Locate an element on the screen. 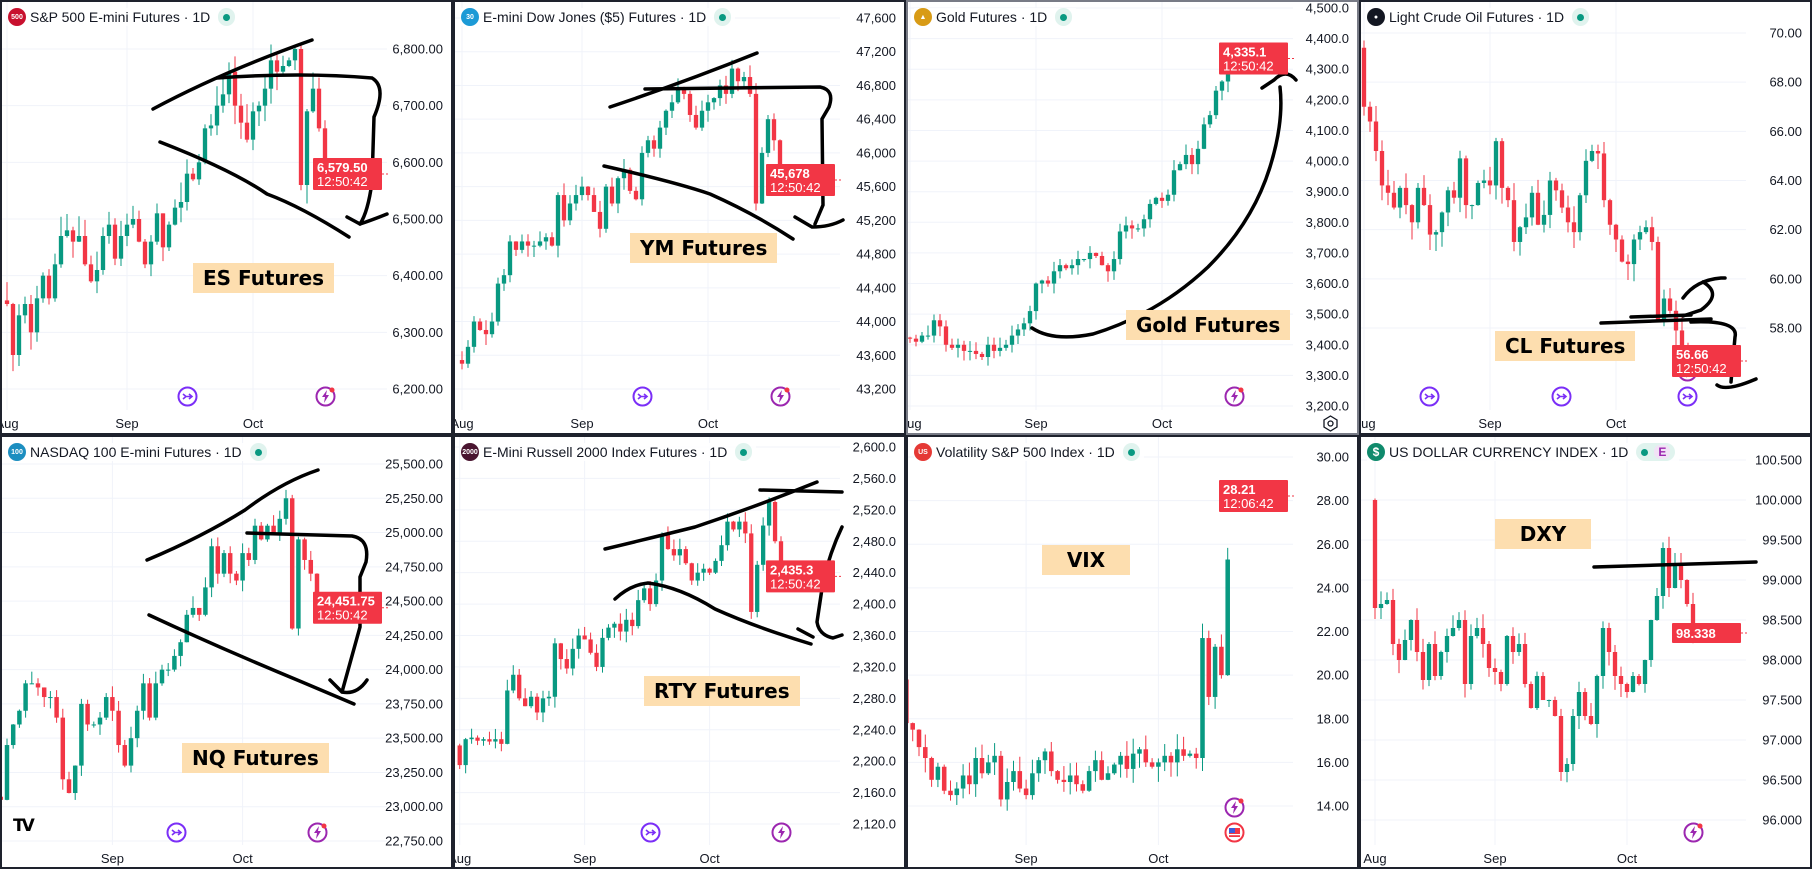  time-axis-label: Aug is located at coordinates (915, 423).